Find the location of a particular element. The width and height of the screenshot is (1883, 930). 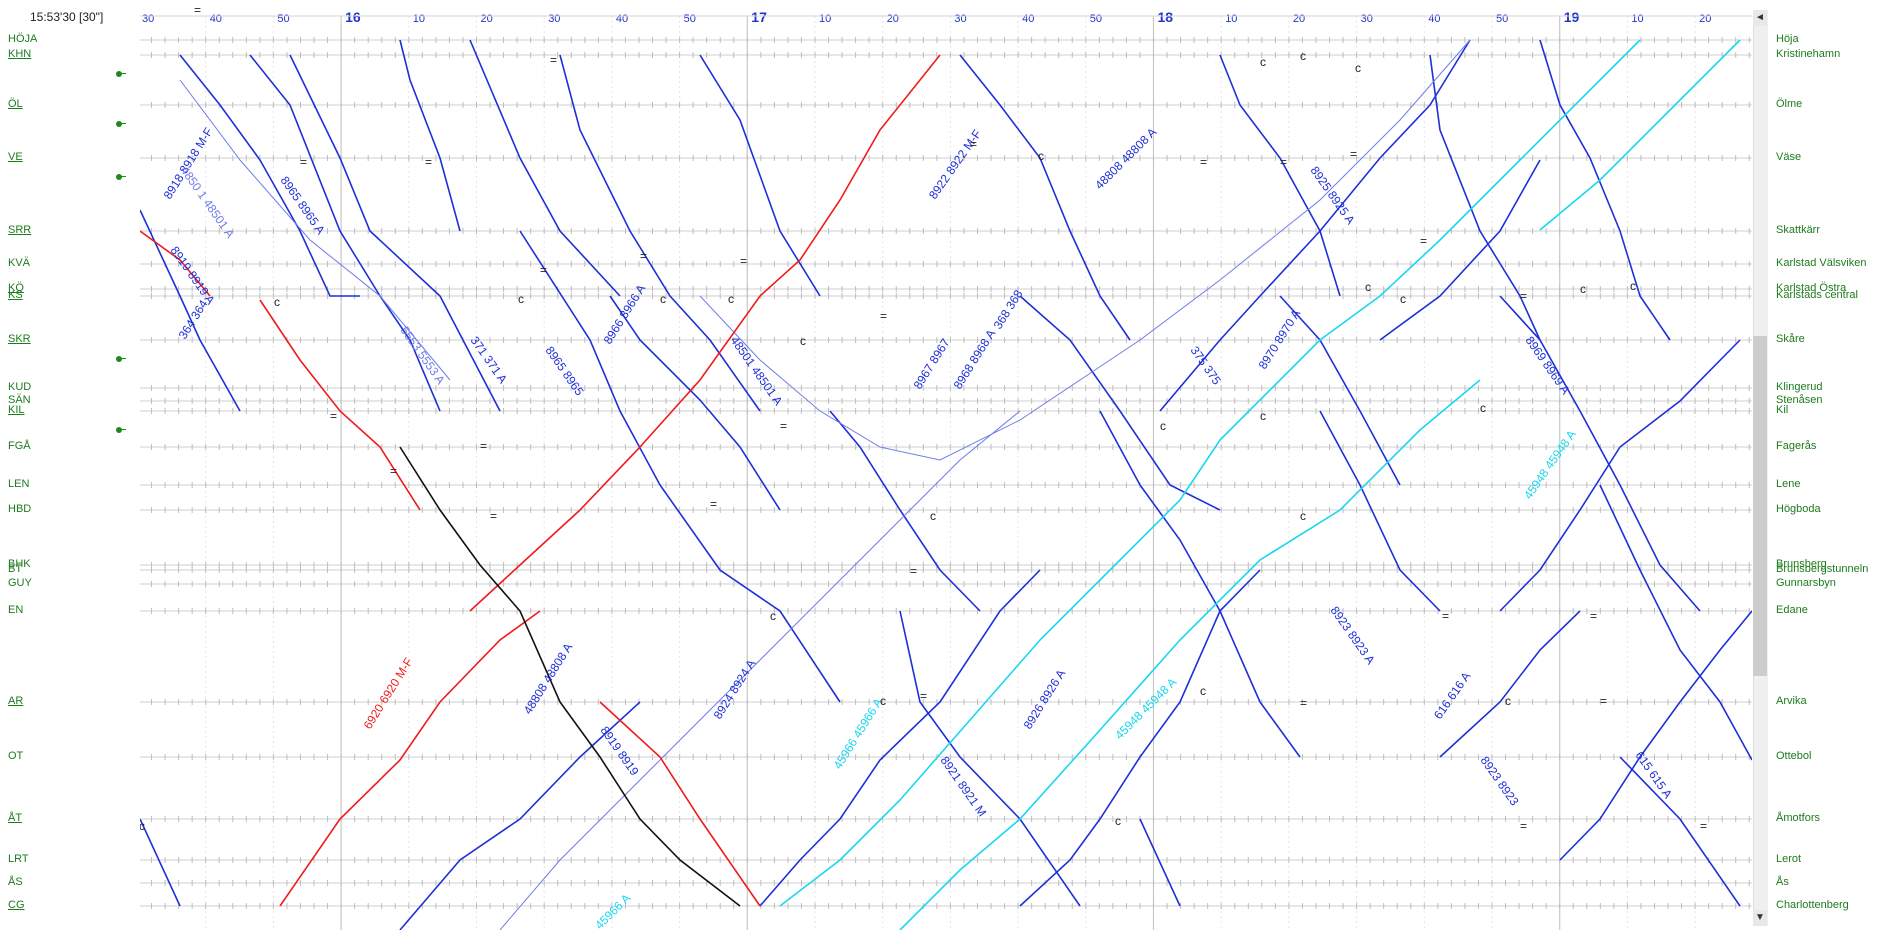

station-code: ÅT is located at coordinates (15, 818).